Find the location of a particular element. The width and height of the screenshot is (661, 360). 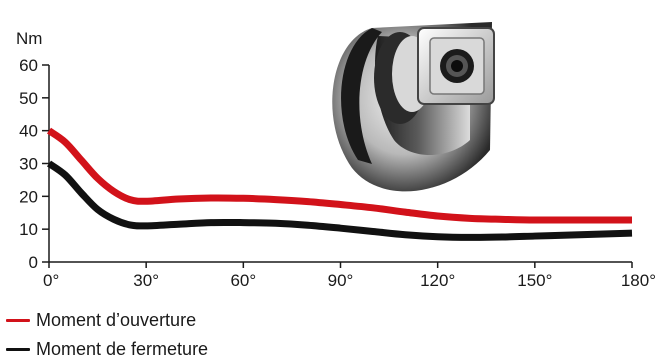

x-tick-label: 150° is located at coordinates (534, 280).